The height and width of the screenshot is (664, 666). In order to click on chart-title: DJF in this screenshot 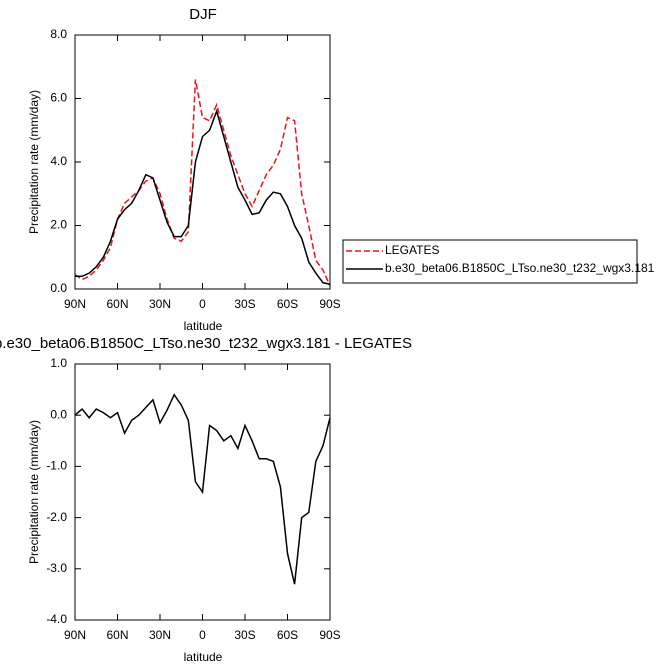, I will do `click(203, 14)`.